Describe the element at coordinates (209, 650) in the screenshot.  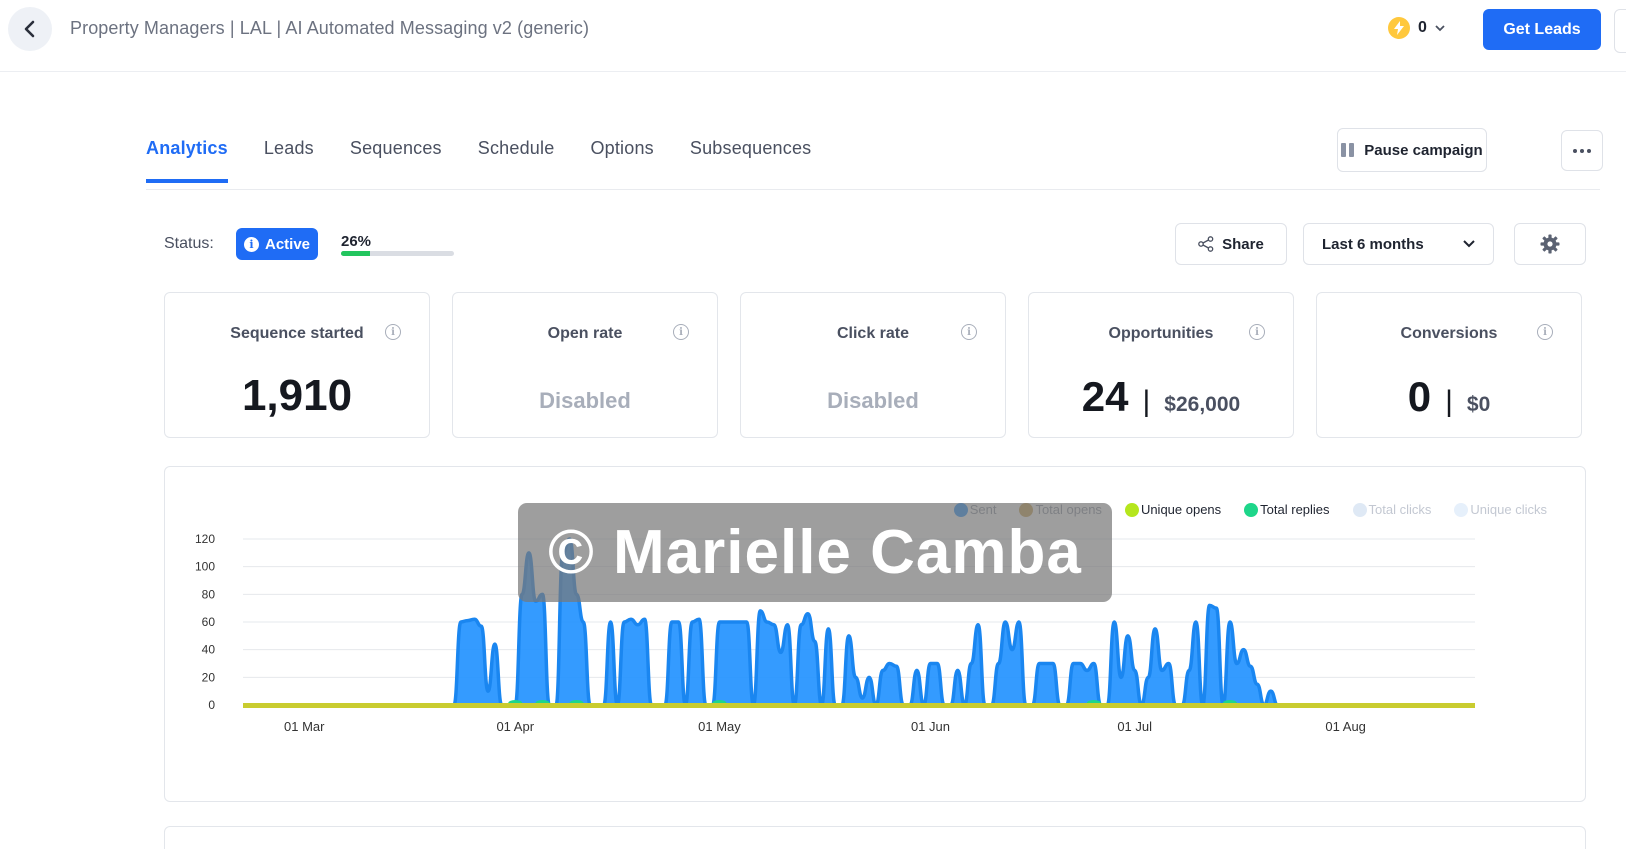
I see `y-tick-label: 40` at that location.